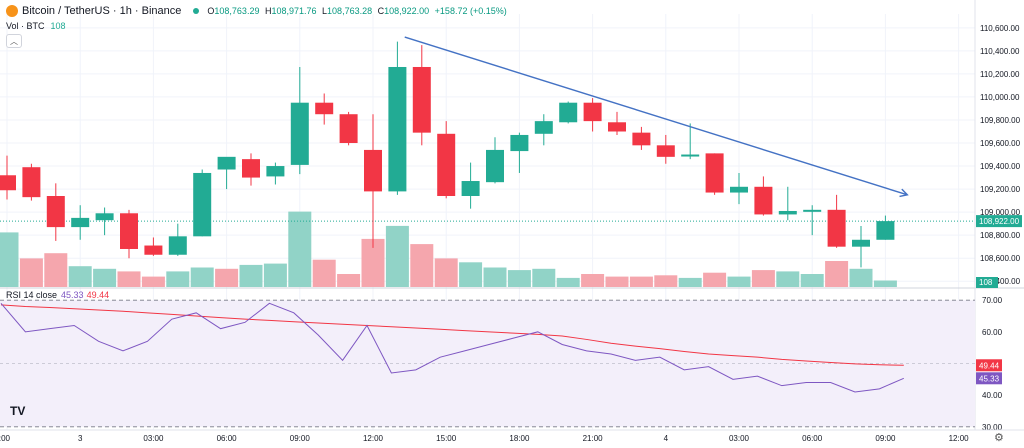  Describe the element at coordinates (1000, 212) in the screenshot. I see `price-axis-tick-label: 109,000.00` at that location.